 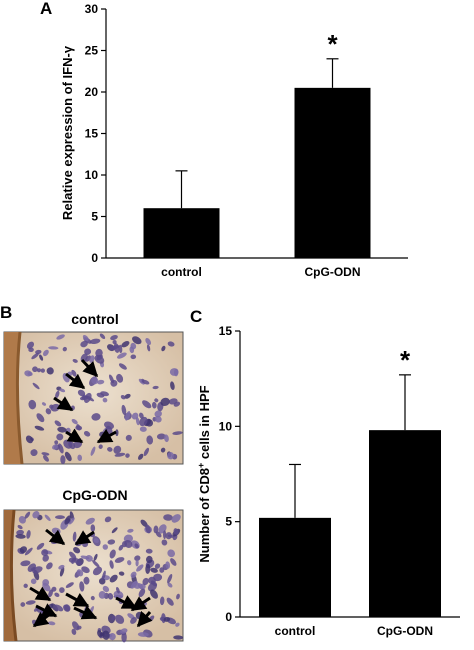 I want to click on cell-nuclei-cpg, so click(x=99, y=577).